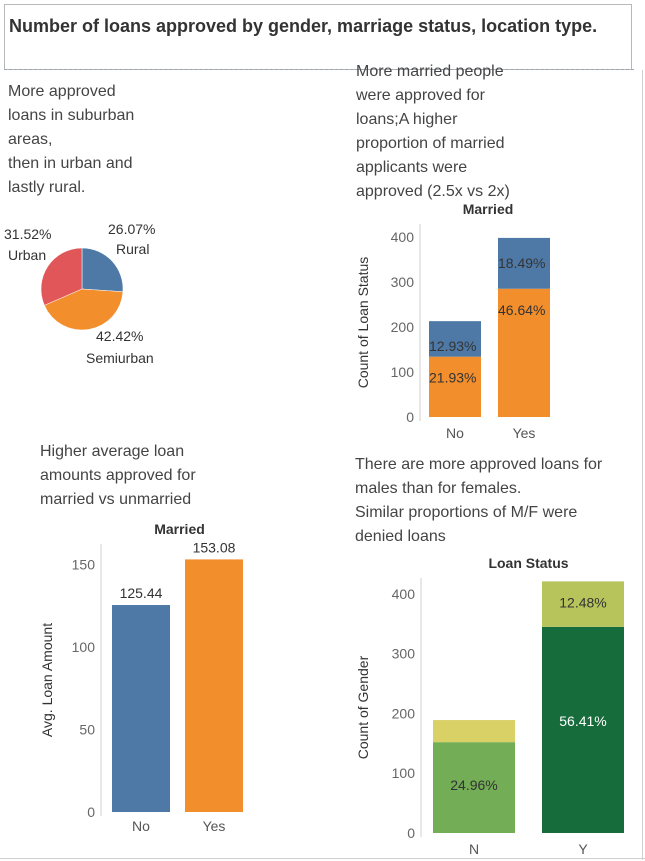 The image size is (645, 861). I want to click on data-label: 56.41%, so click(582, 721).